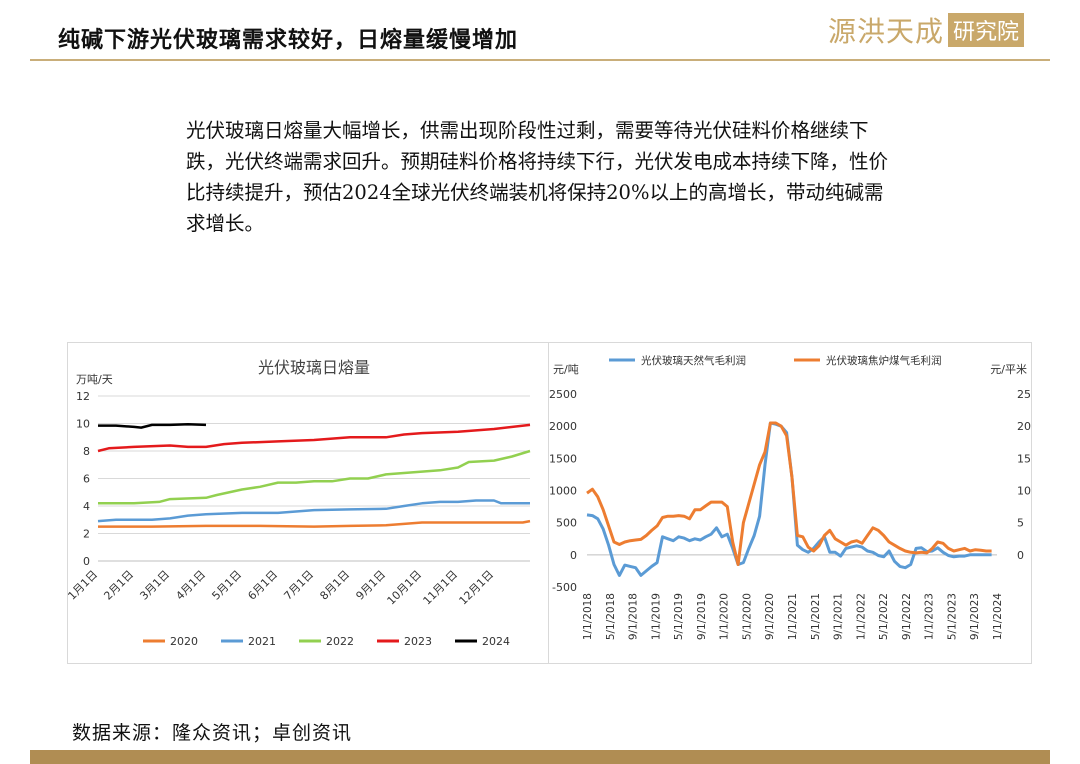 The image size is (1080, 764). I want to click on y-tick-label: 10, so click(83, 424).